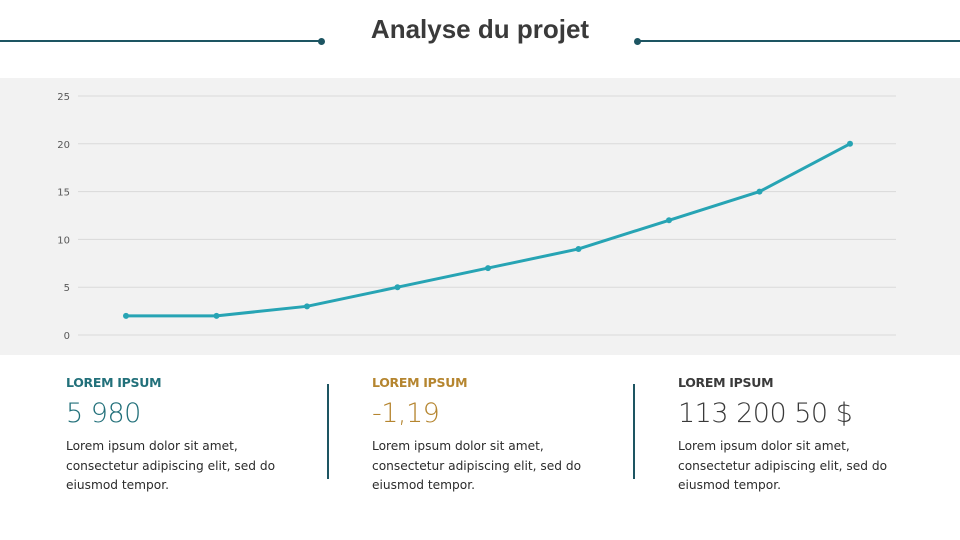 Image resolution: width=960 pixels, height=540 pixels. I want to click on title-dot-right, so click(637, 41).